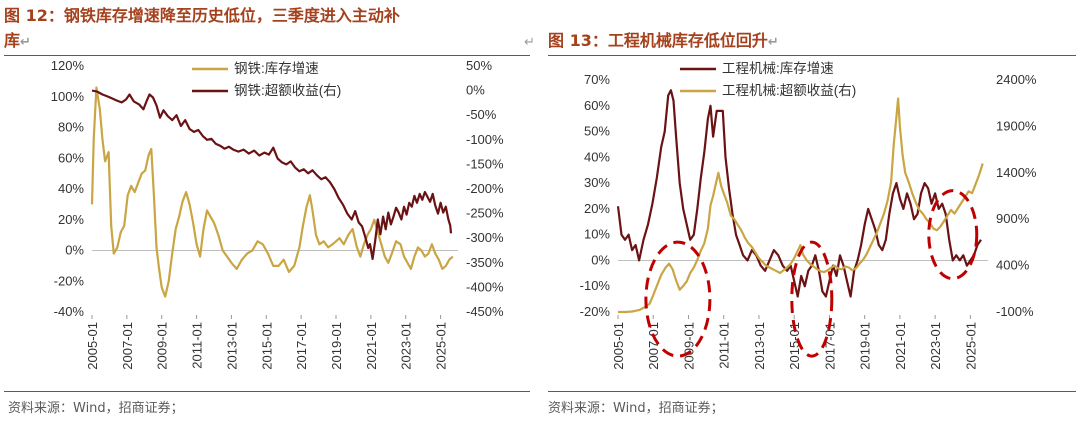 The height and width of the screenshot is (431, 1080). What do you see at coordinates (17, 40) in the screenshot?
I see `chart-title-fig12-line2: 库↵` at bounding box center [17, 40].